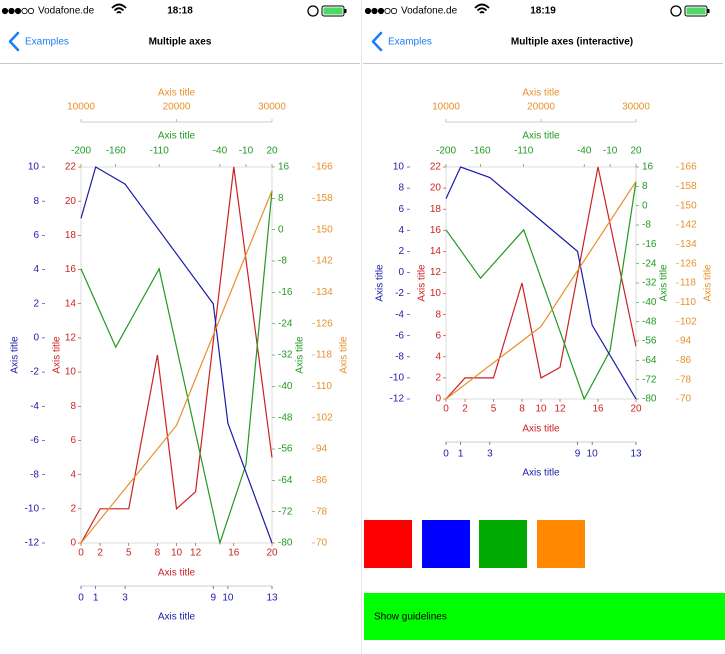 This screenshot has width=725, height=654. I want to click on y-tick-label: 70, so click(686, 399).